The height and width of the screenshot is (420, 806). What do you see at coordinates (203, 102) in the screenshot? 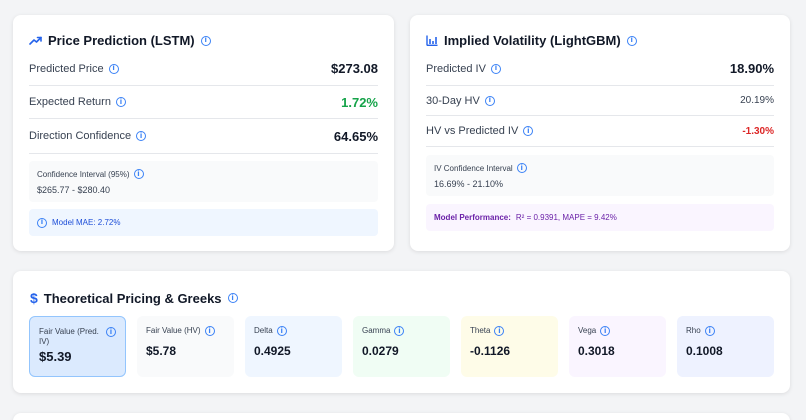
I see `expected-return-row: Expected Return i 1.72%` at bounding box center [203, 102].